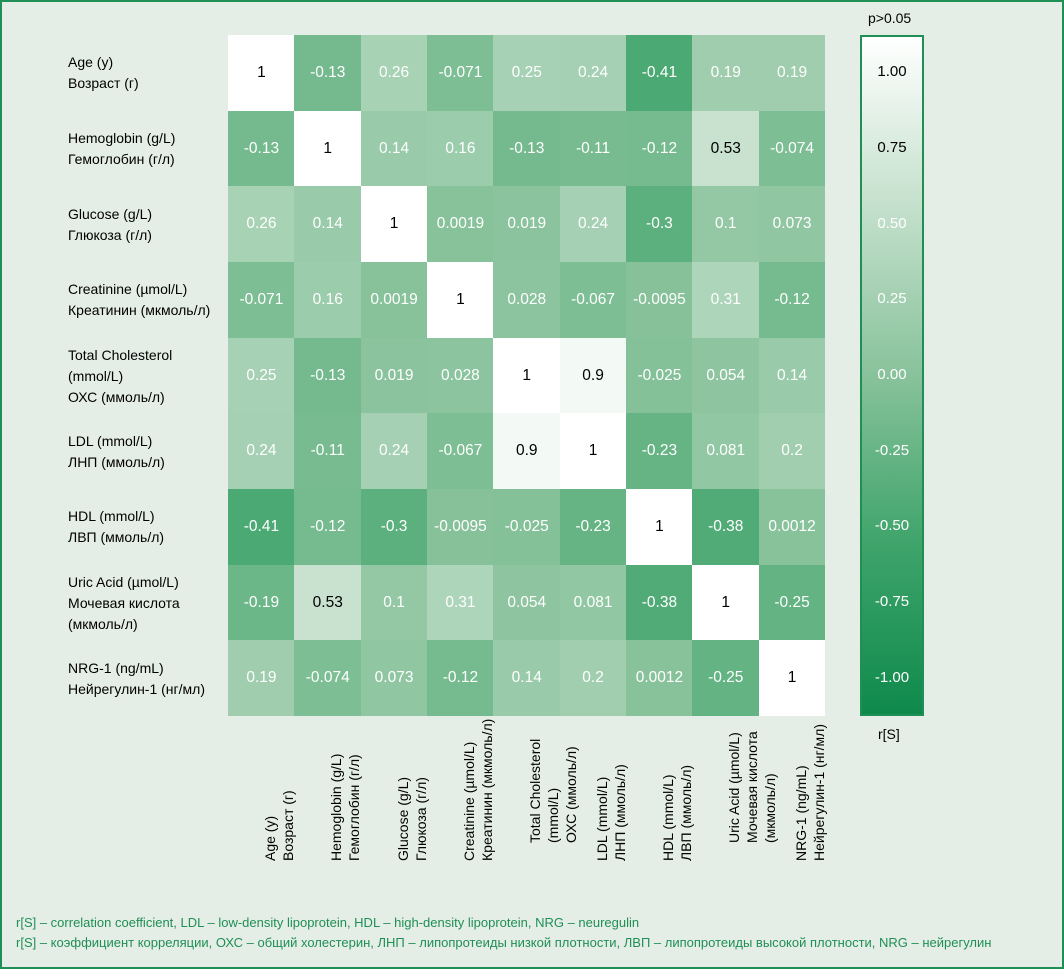 The width and height of the screenshot is (1064, 969). Describe the element at coordinates (677, 812) in the screenshot. I see `column-label-text: HDL (mmol/L) ЛВП (ммоль/л)` at that location.